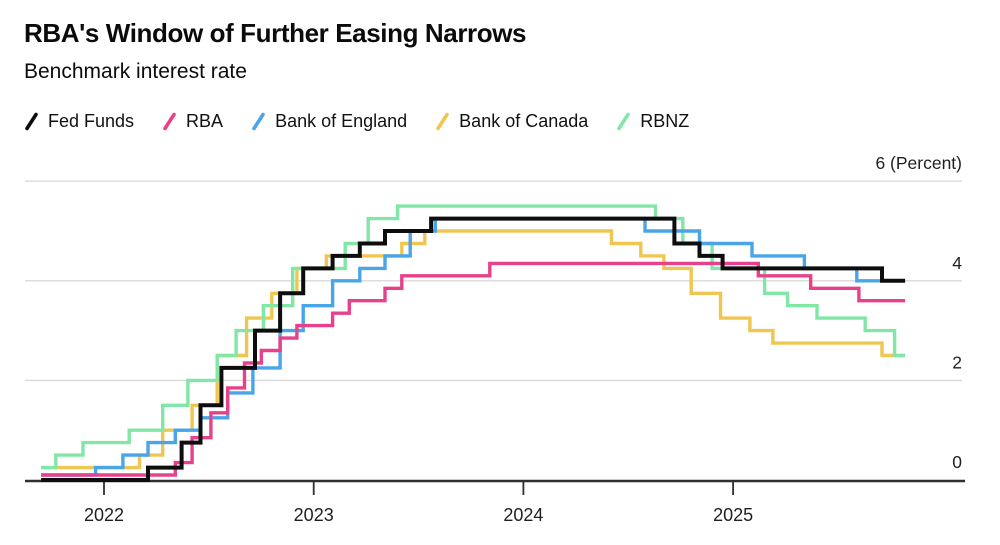 This screenshot has height=545, width=1000. Describe the element at coordinates (275, 33) in the screenshot. I see `chart-title: RBA's Window of Further Easing Narrows` at that location.